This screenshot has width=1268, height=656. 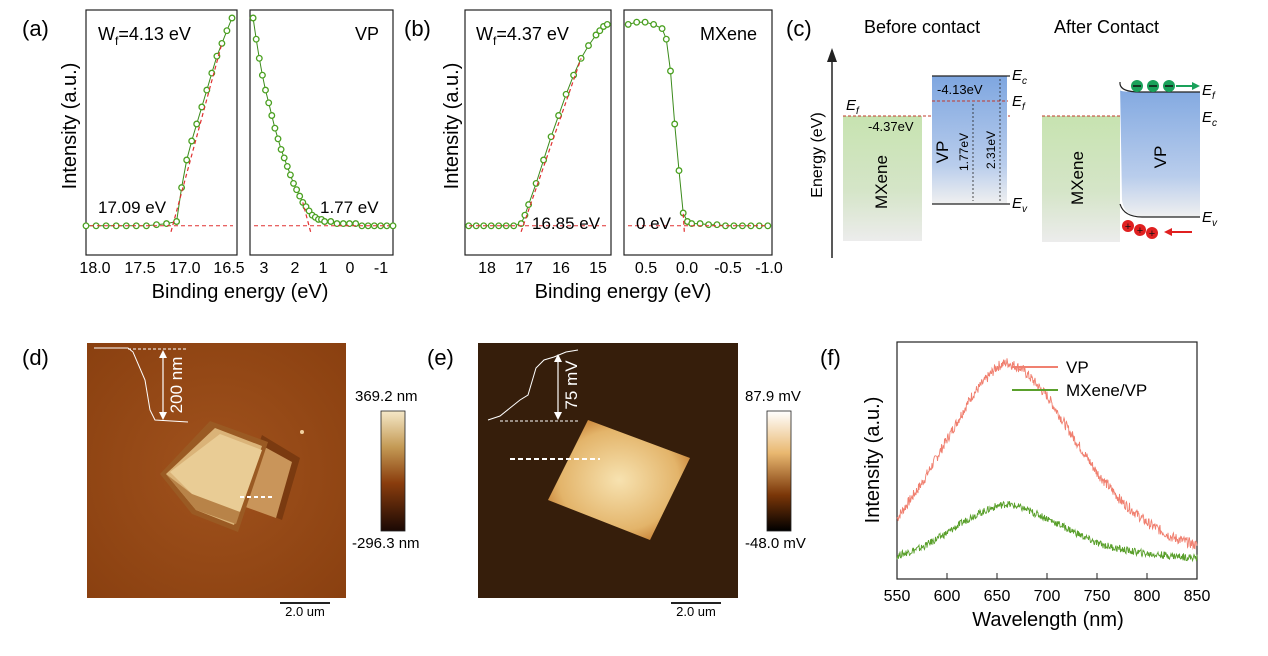 What do you see at coordinates (728, 34) in the screenshot?
I see `panel-b-right-name: MXene` at bounding box center [728, 34].